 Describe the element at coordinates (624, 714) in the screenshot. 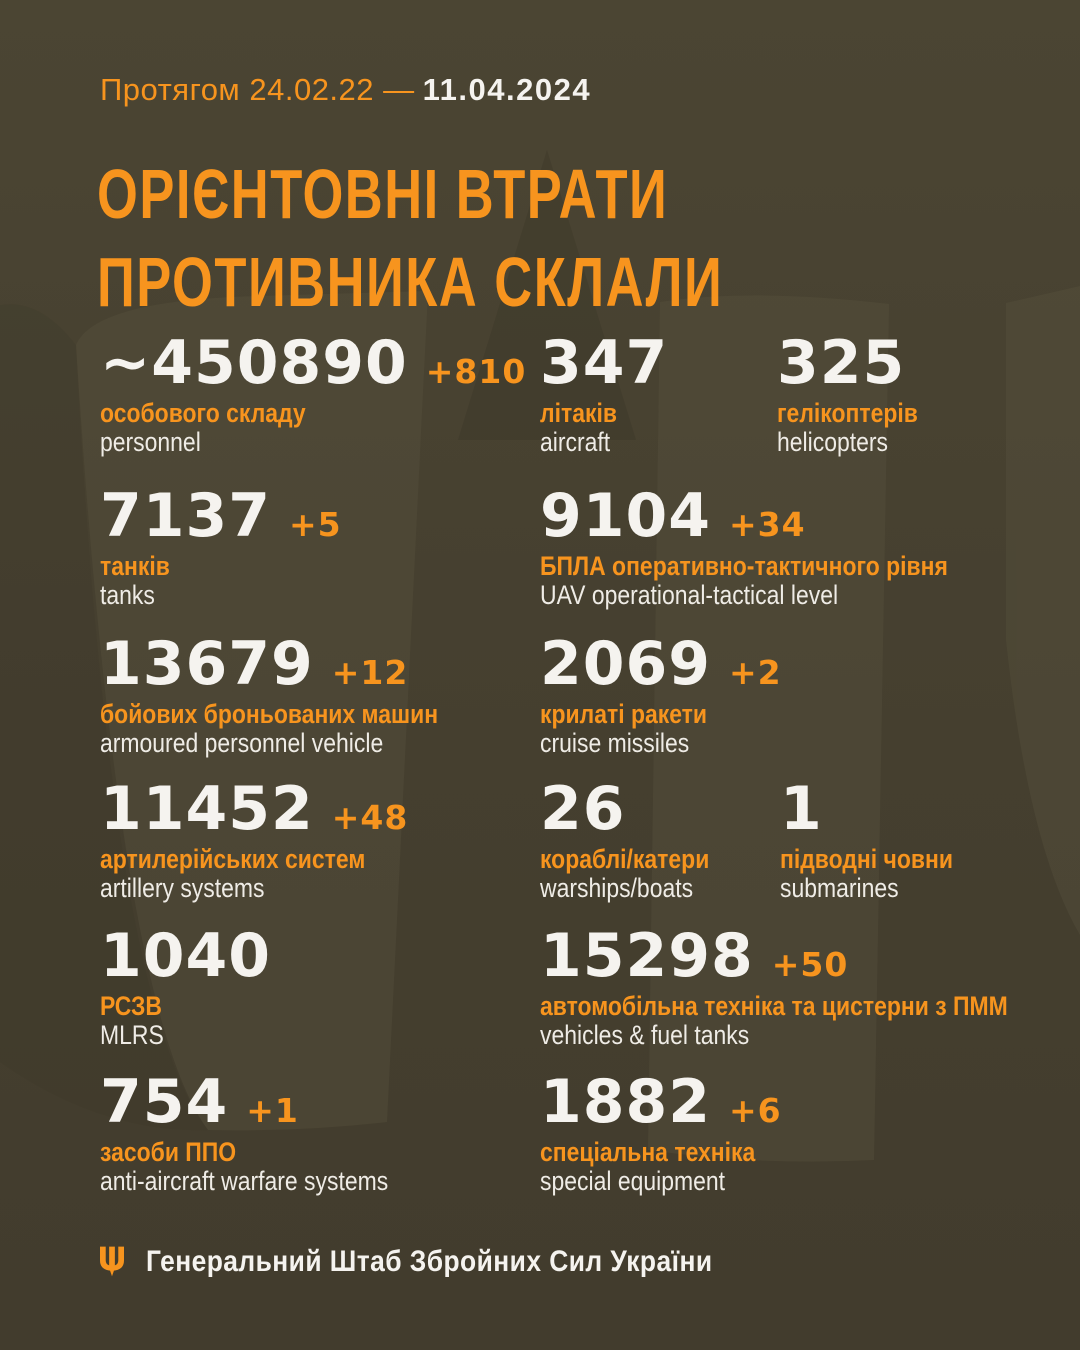

I see `stat-label-ua: крилаті ракети` at that location.